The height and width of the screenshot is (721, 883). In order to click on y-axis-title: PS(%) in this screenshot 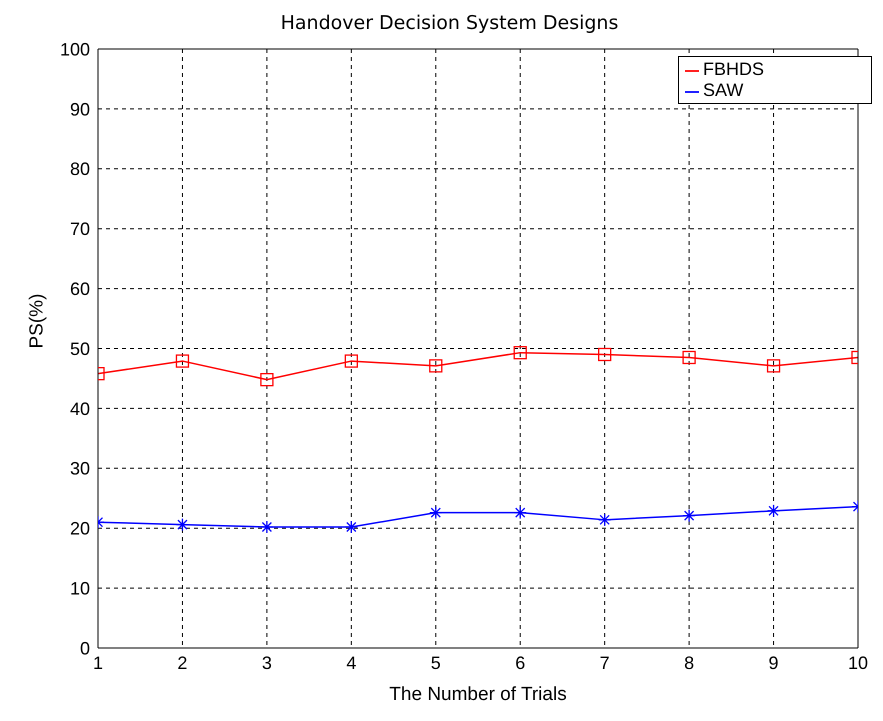, I will do `click(37, 321)`.